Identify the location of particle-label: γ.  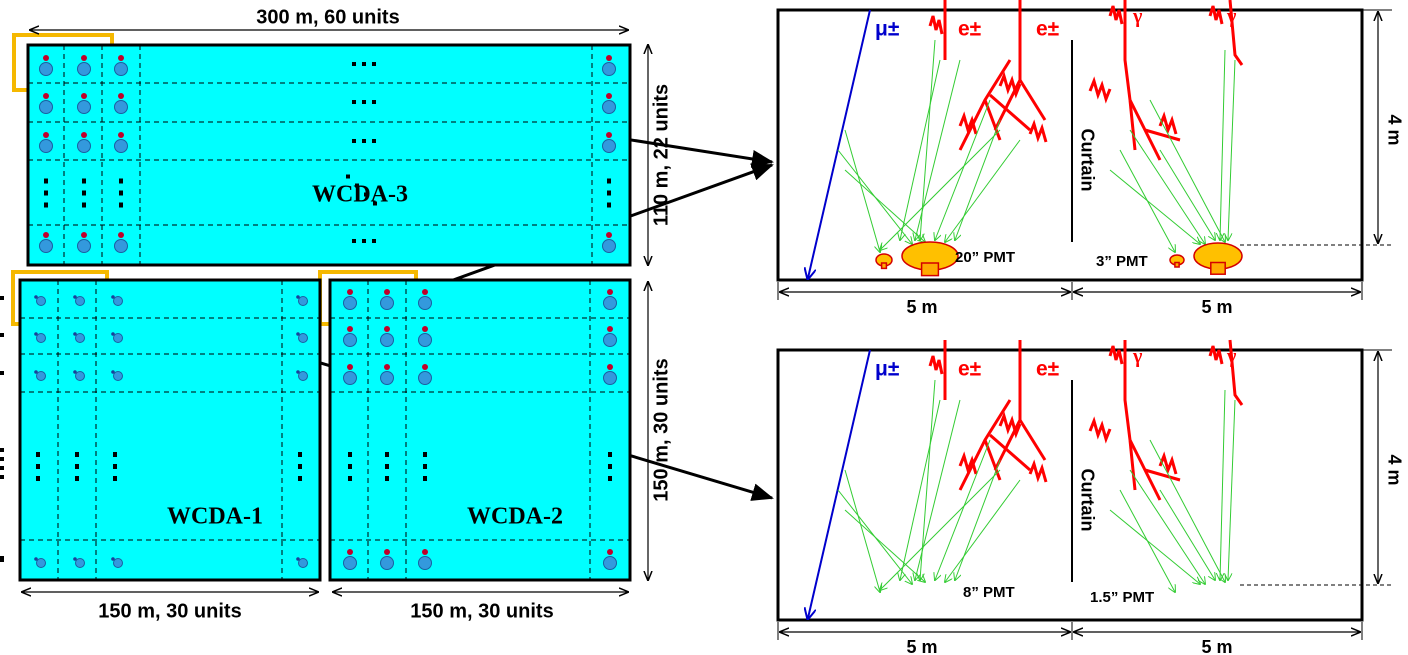
(1137, 17).